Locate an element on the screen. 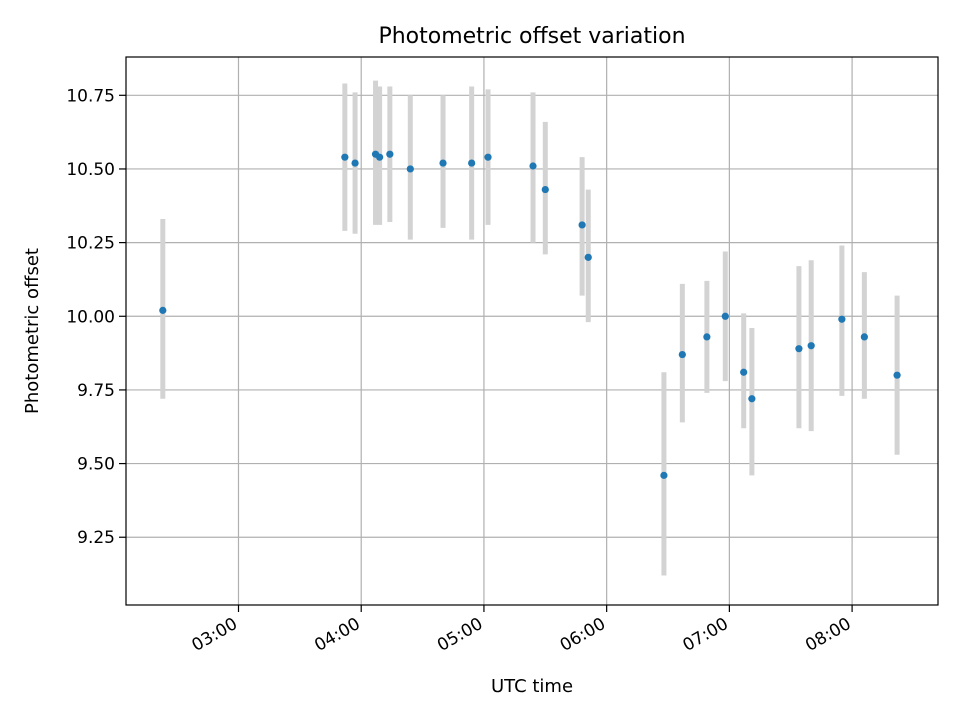 Image resolution: width=960 pixels, height=720 pixels. y-tick-label: 10.50 is located at coordinates (90, 170).